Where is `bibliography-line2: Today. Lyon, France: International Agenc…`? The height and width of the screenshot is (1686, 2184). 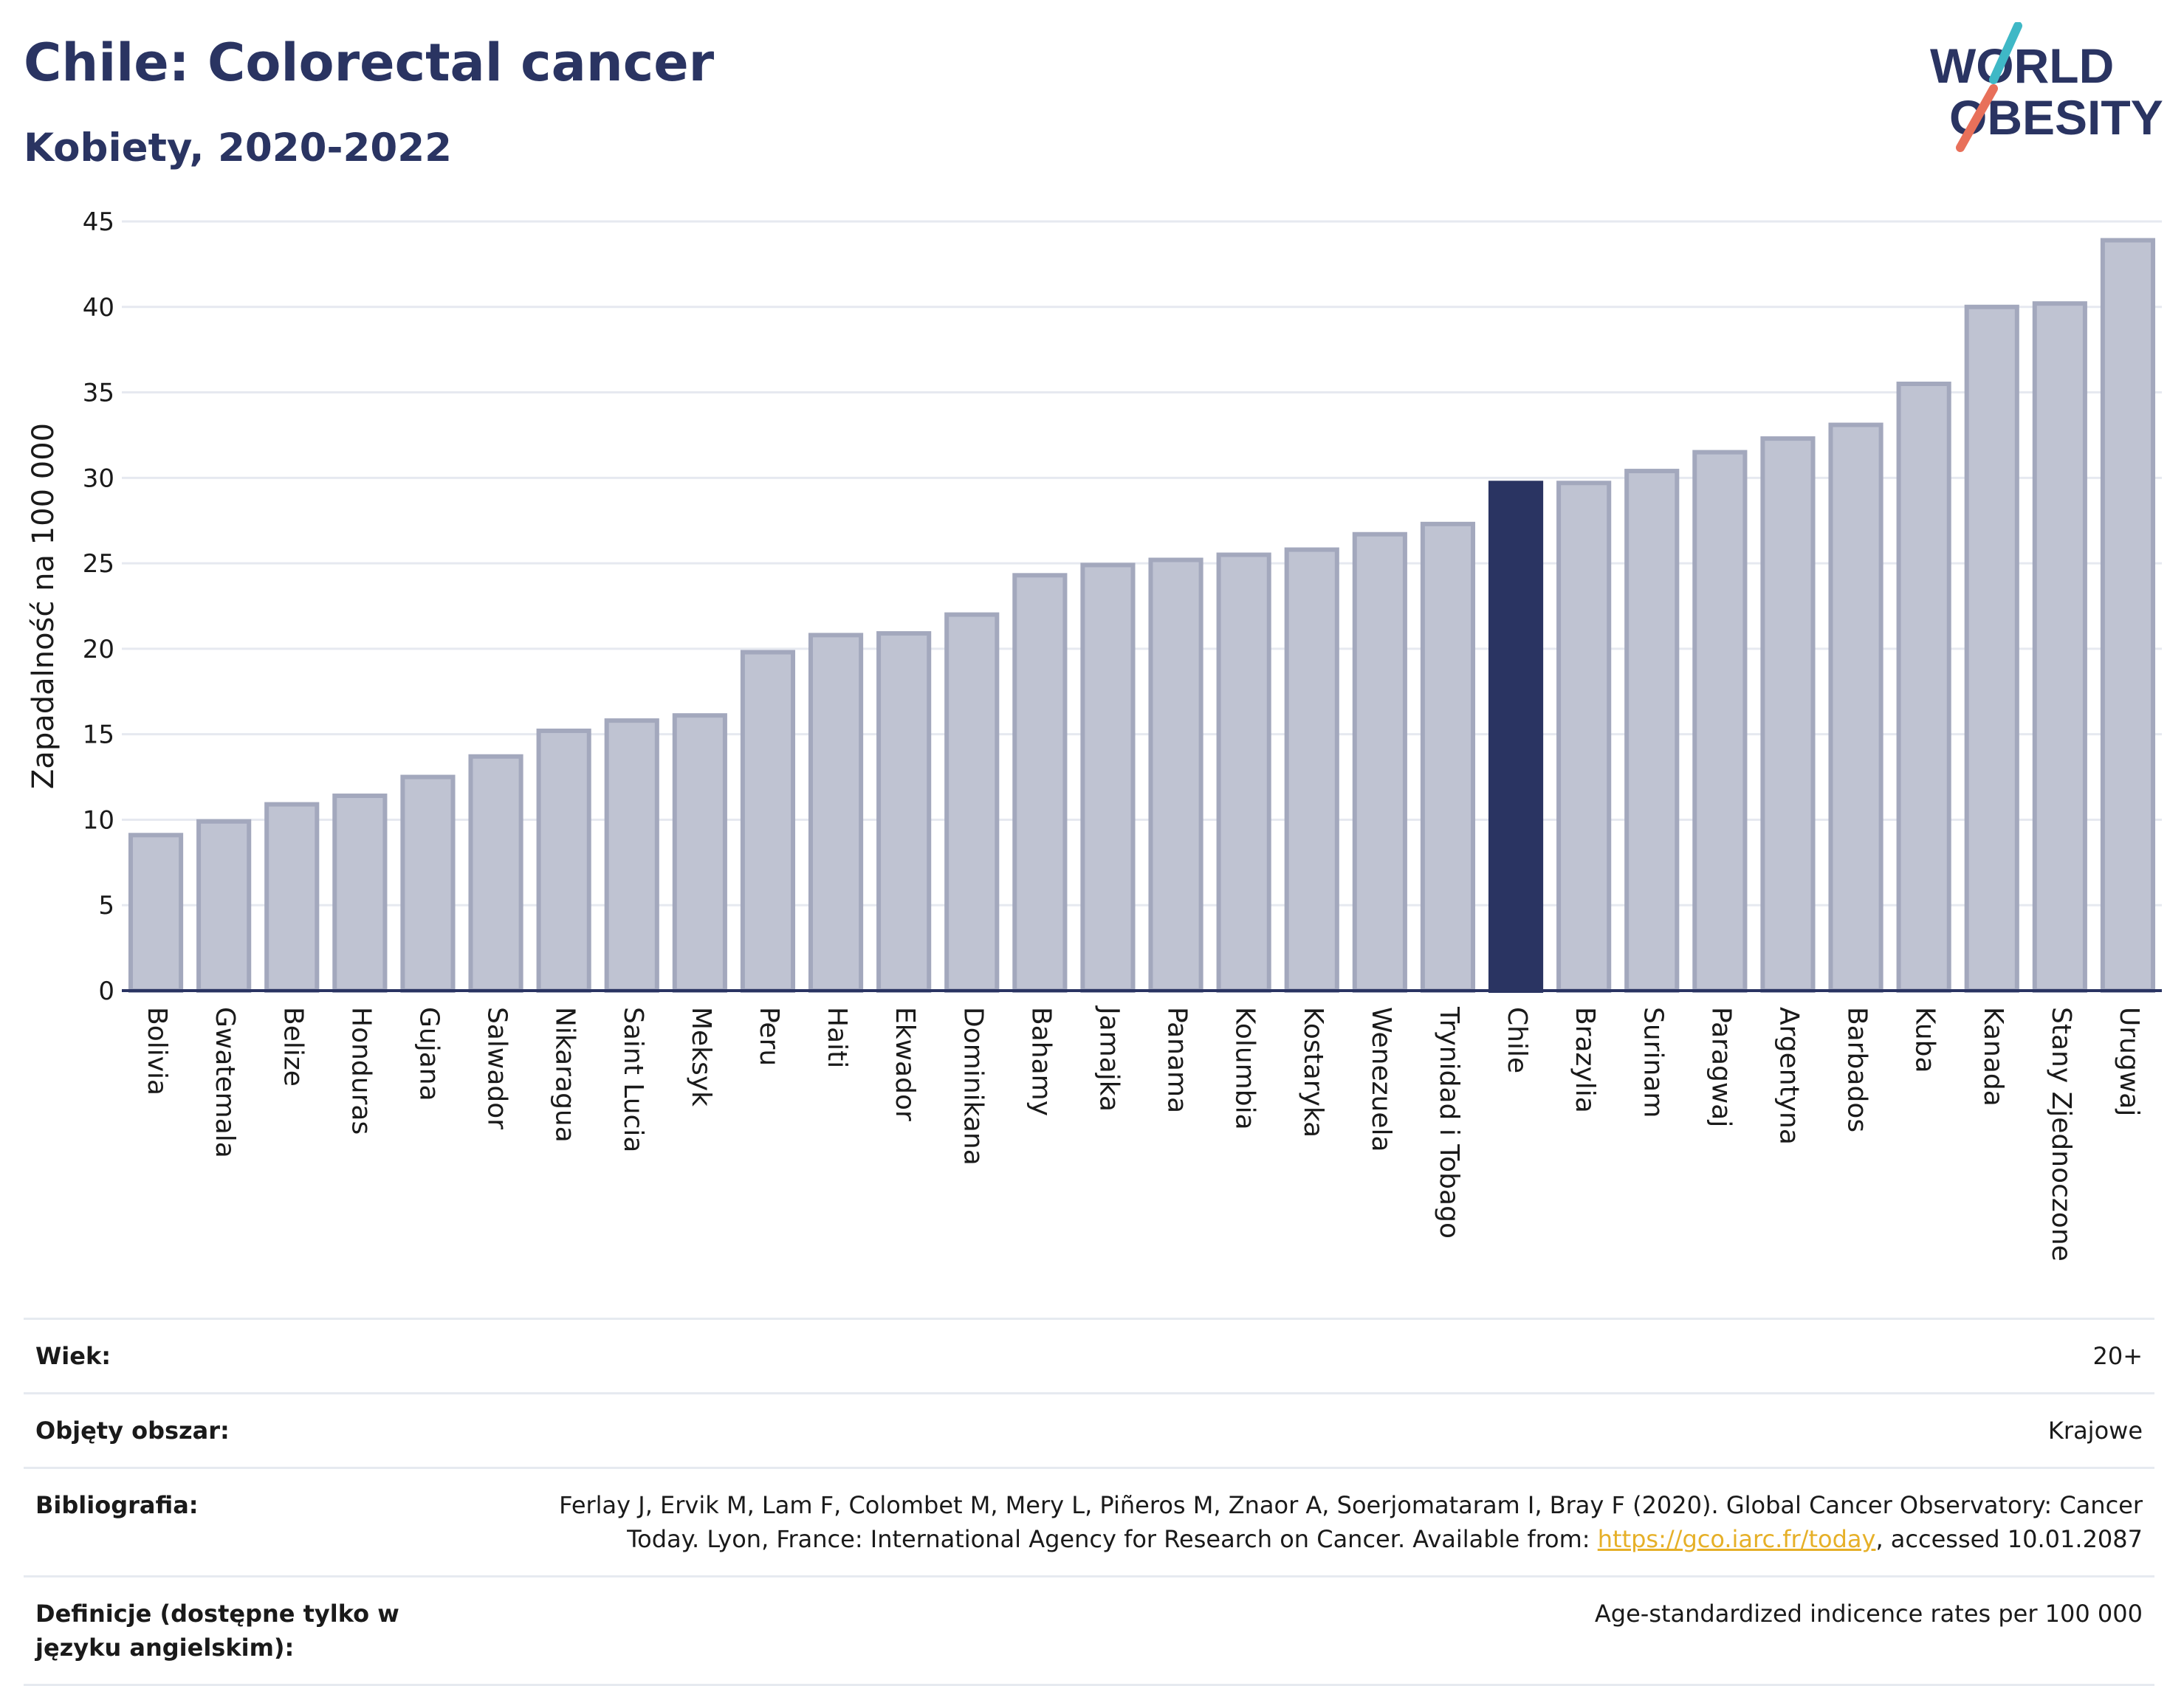 bibliography-line2: Today. Lyon, France: International Agenc… is located at coordinates (1112, 1539).